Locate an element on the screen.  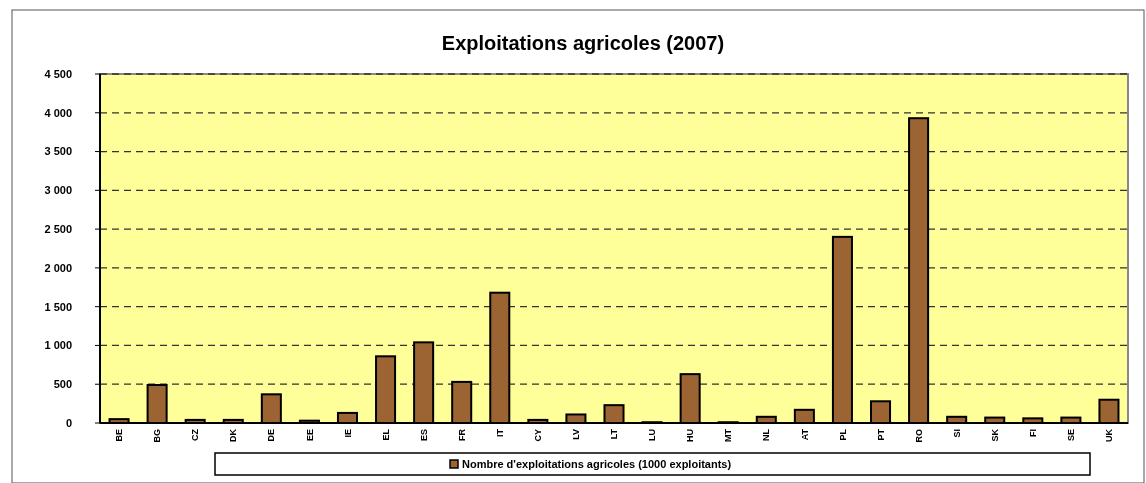
x-tick-label: LV is located at coordinates (576, 434).